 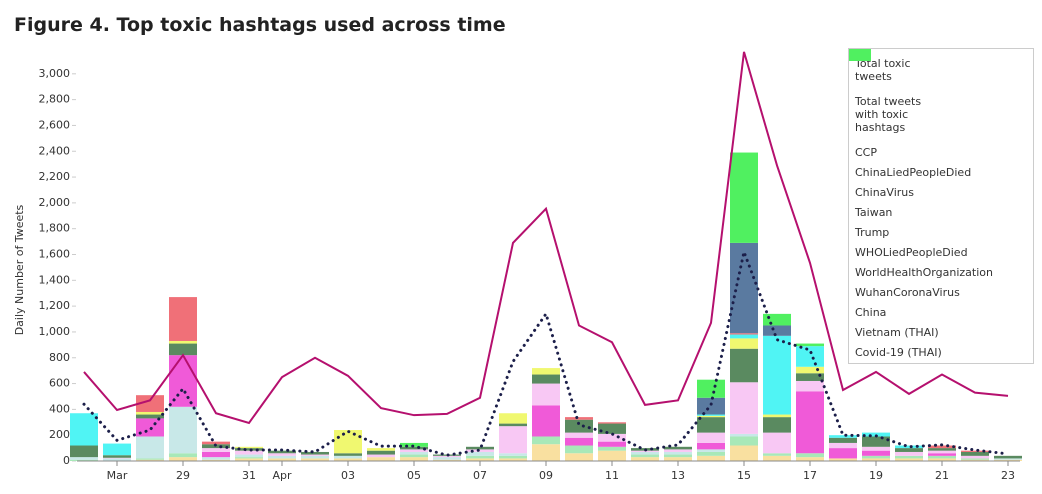 I want to click on y-tick-label: 1,200, so click(x=55, y=305).